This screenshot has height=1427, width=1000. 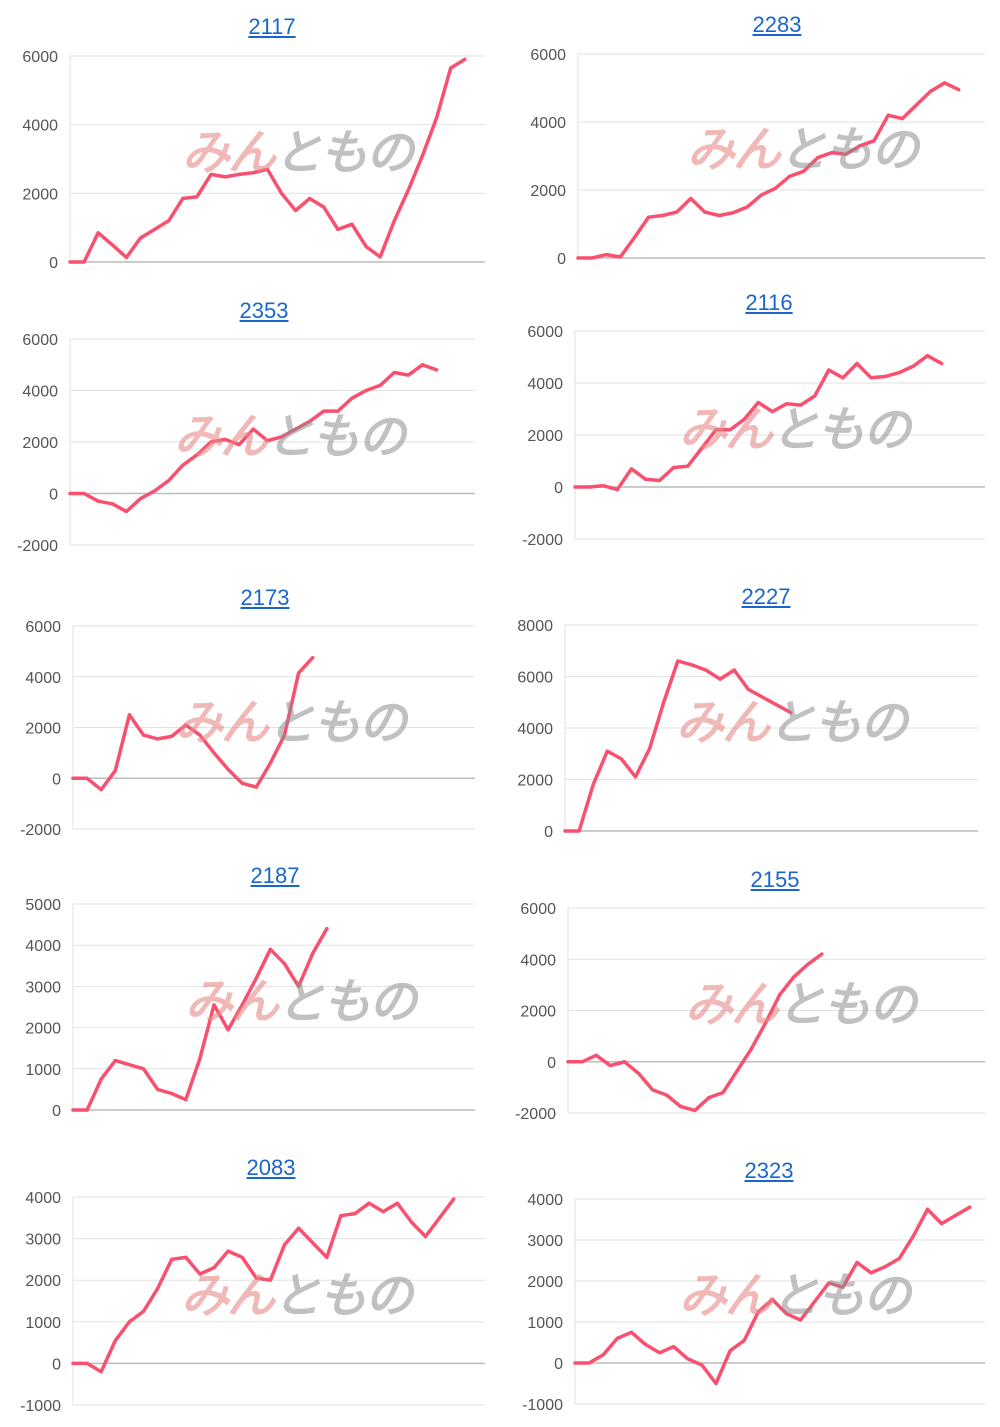 I want to click on chart-title-link: 2323, so click(x=769, y=1170).